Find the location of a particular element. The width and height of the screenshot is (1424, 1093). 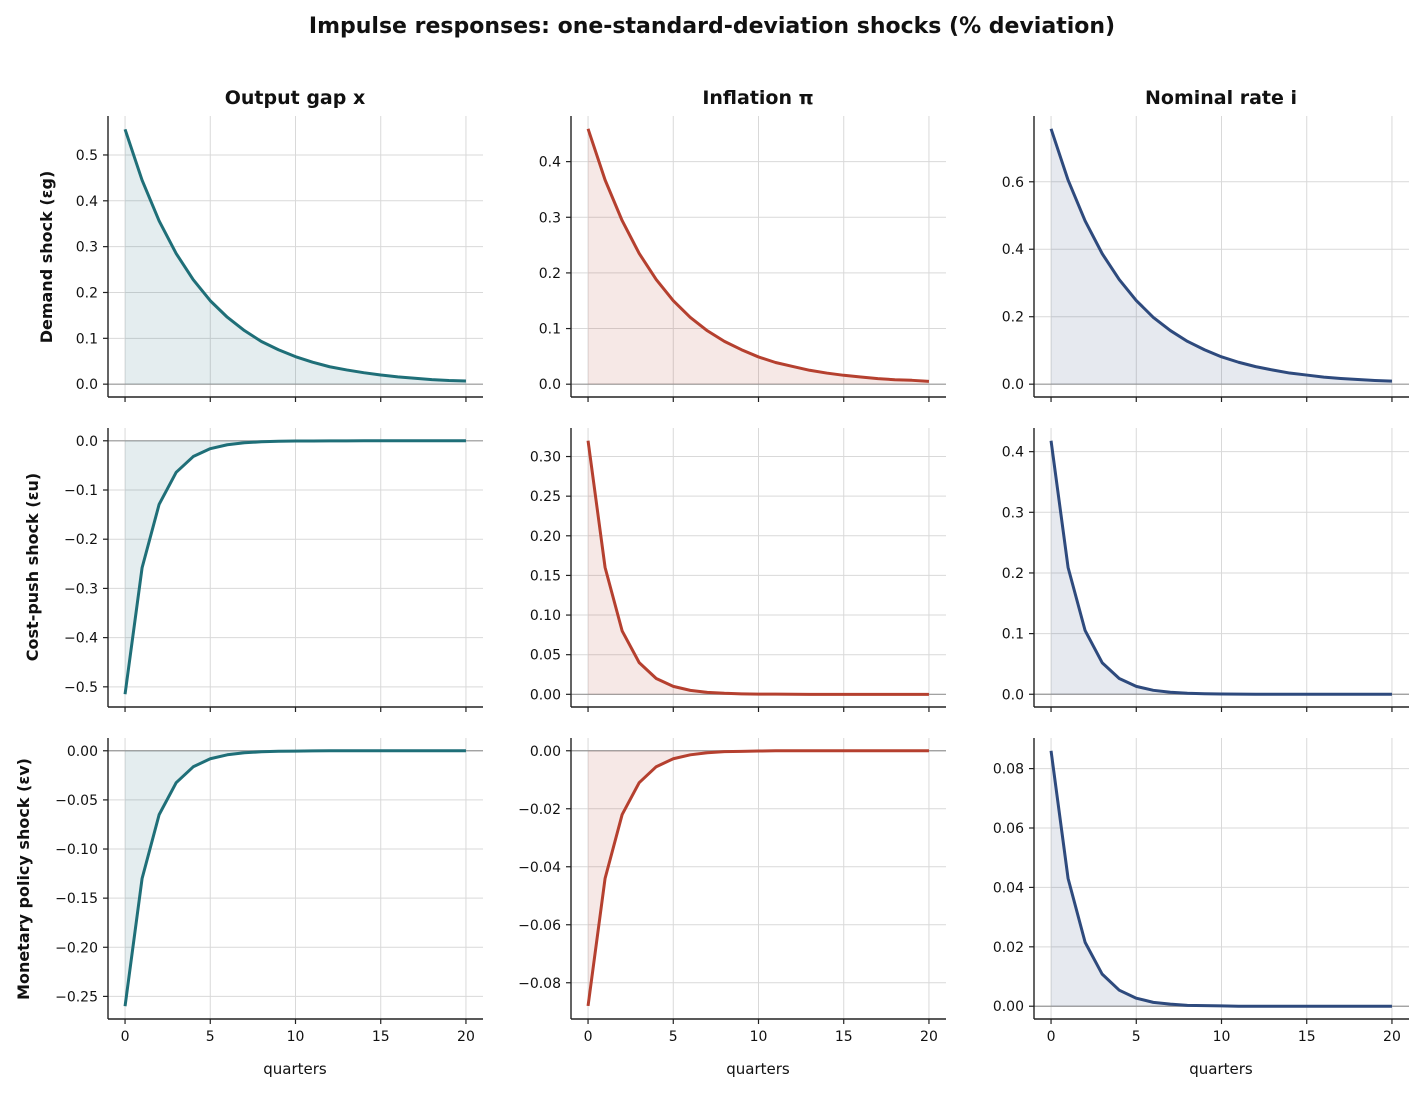

panel-demand-inflation-area-fill is located at coordinates (758, 256).